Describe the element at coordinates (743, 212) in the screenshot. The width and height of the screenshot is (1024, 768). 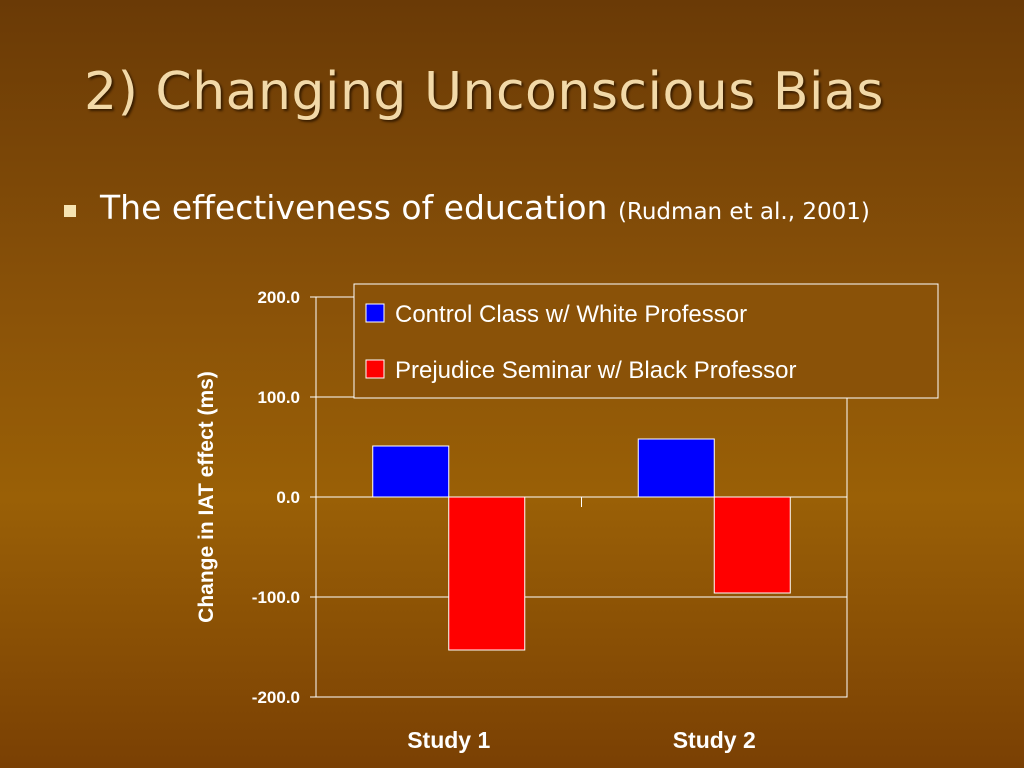
I see `citation: (Rudman et al., 2001)` at that location.